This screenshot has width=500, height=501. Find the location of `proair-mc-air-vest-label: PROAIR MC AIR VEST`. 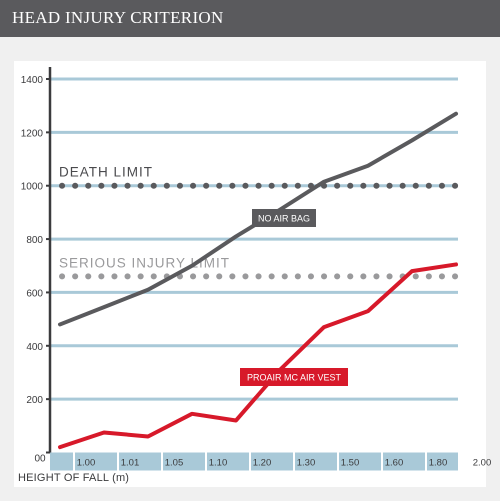

proair-mc-air-vest-label: PROAIR MC AIR VEST is located at coordinates (294, 378).